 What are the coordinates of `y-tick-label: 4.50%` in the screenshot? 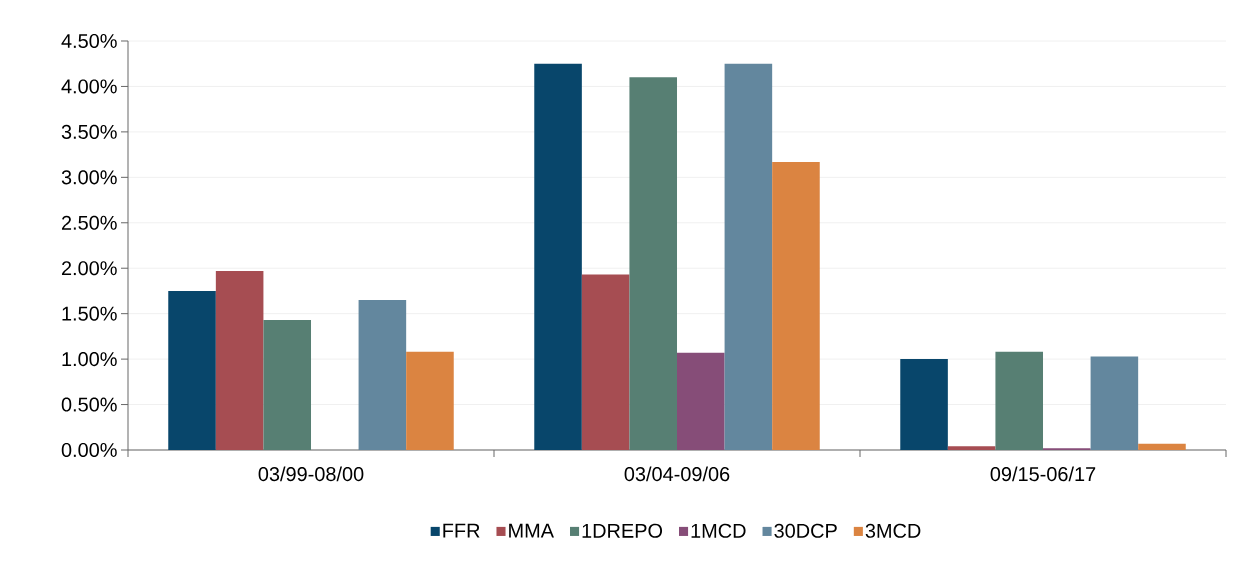 It's located at (89, 41).